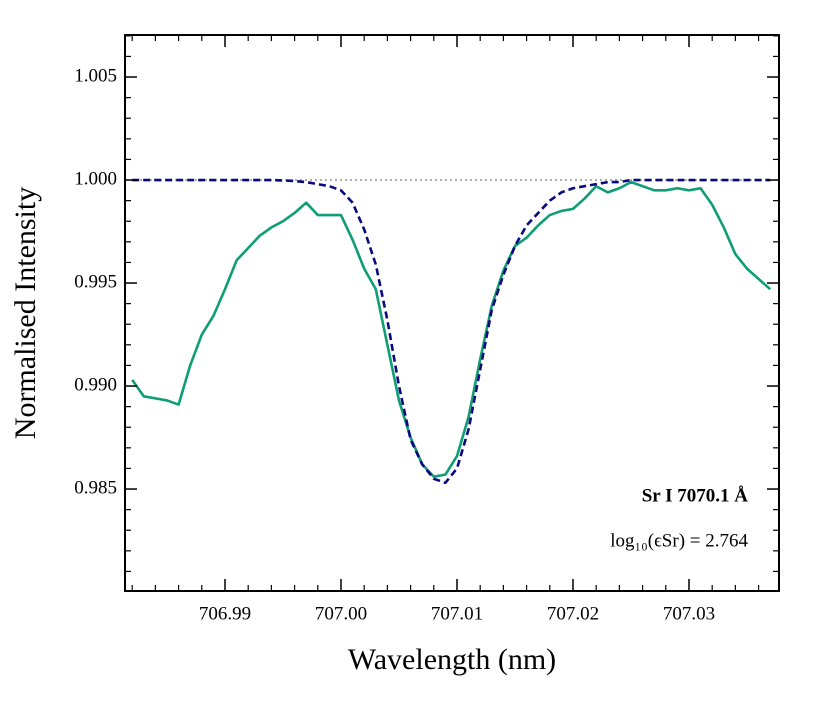 Image resolution: width=830 pixels, height=712 pixels. Describe the element at coordinates (95, 178) in the screenshot. I see `y-tick-label: 1.000` at that location.